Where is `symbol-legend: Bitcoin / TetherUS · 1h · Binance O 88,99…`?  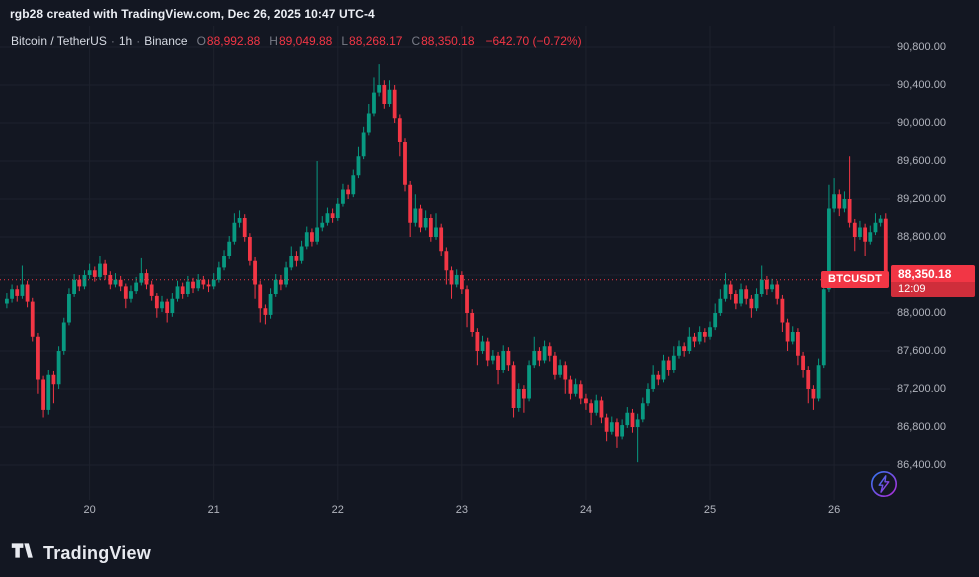 symbol-legend: Bitcoin / TetherUS · 1h · Binance O 88,99… is located at coordinates (296, 41).